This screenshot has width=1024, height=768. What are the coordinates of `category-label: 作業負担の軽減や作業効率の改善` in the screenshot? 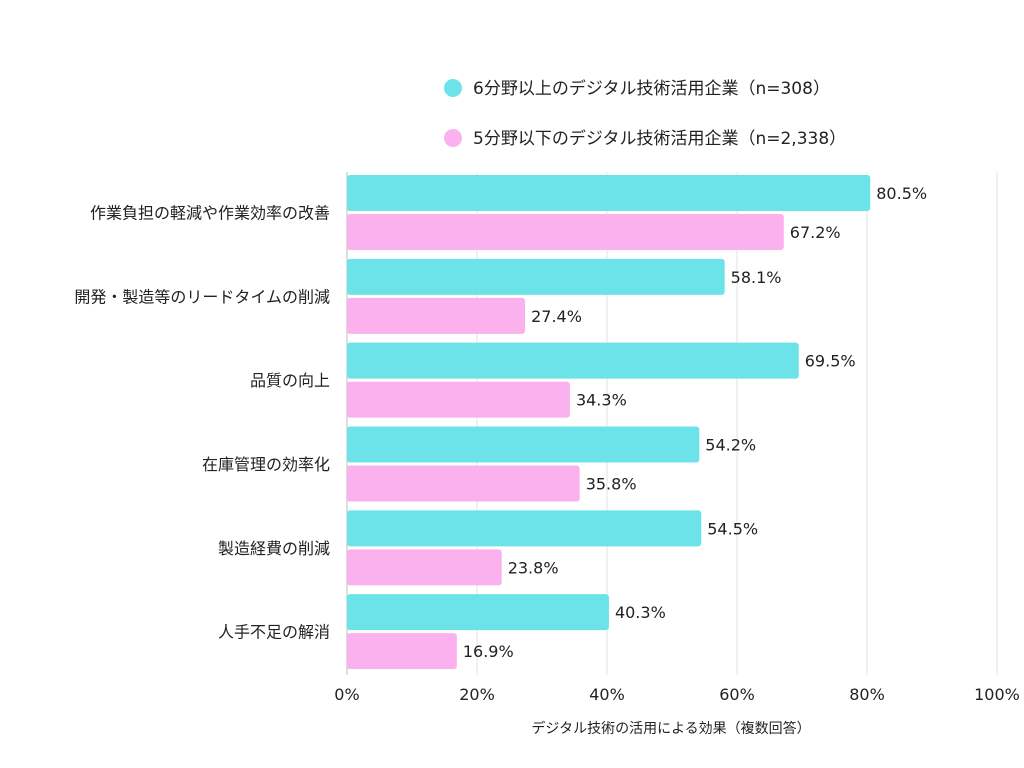 It's located at (210, 213).